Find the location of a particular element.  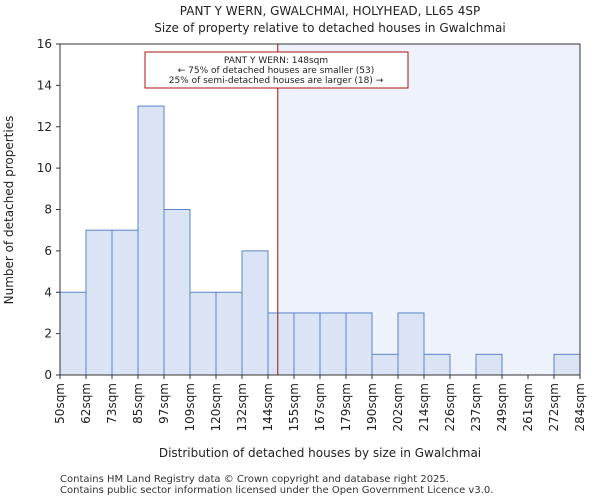

x-tick-label: 50sqm is located at coordinates (60, 403).